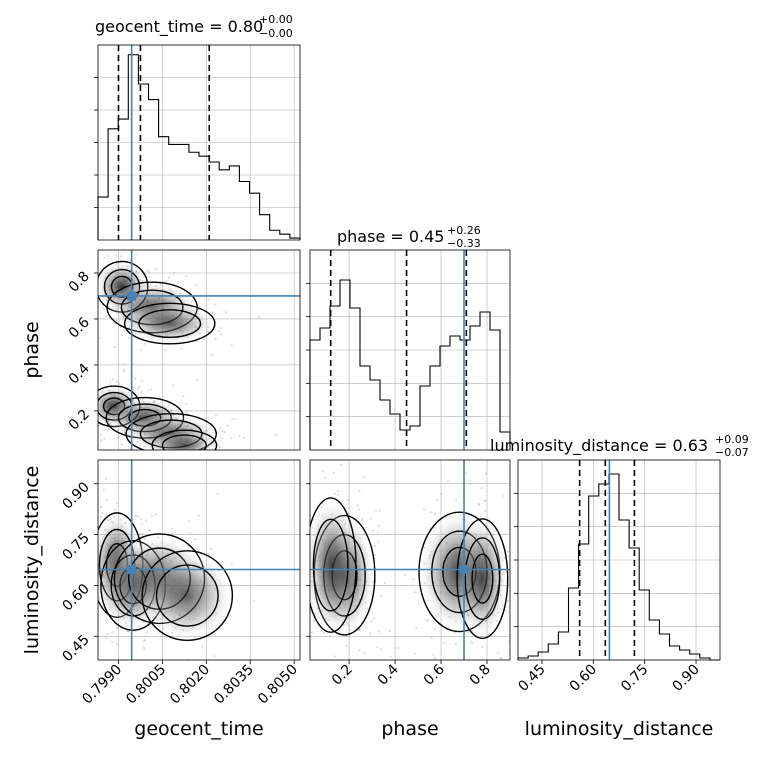 The width and height of the screenshot is (760, 760). I want to click on title-luminosity-distance-sup: +0.09, so click(732, 439).